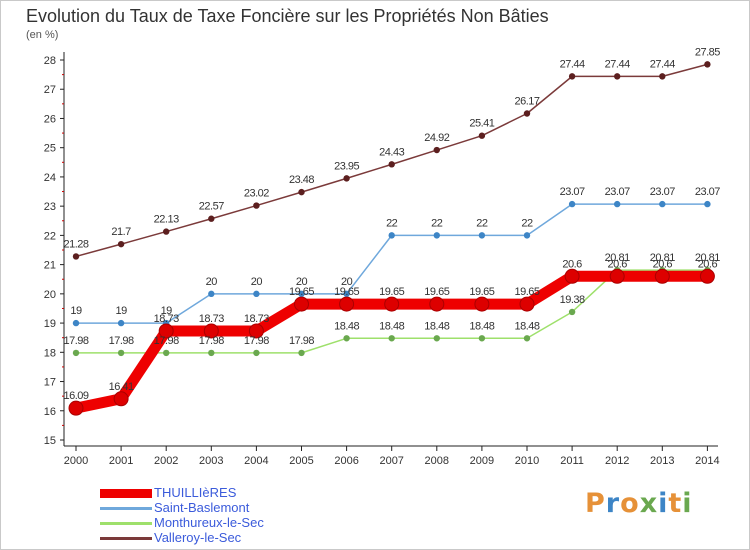 The height and width of the screenshot is (550, 750). Describe the element at coordinates (50, 441) in the screenshot. I see `y-tick-label: 15` at that location.